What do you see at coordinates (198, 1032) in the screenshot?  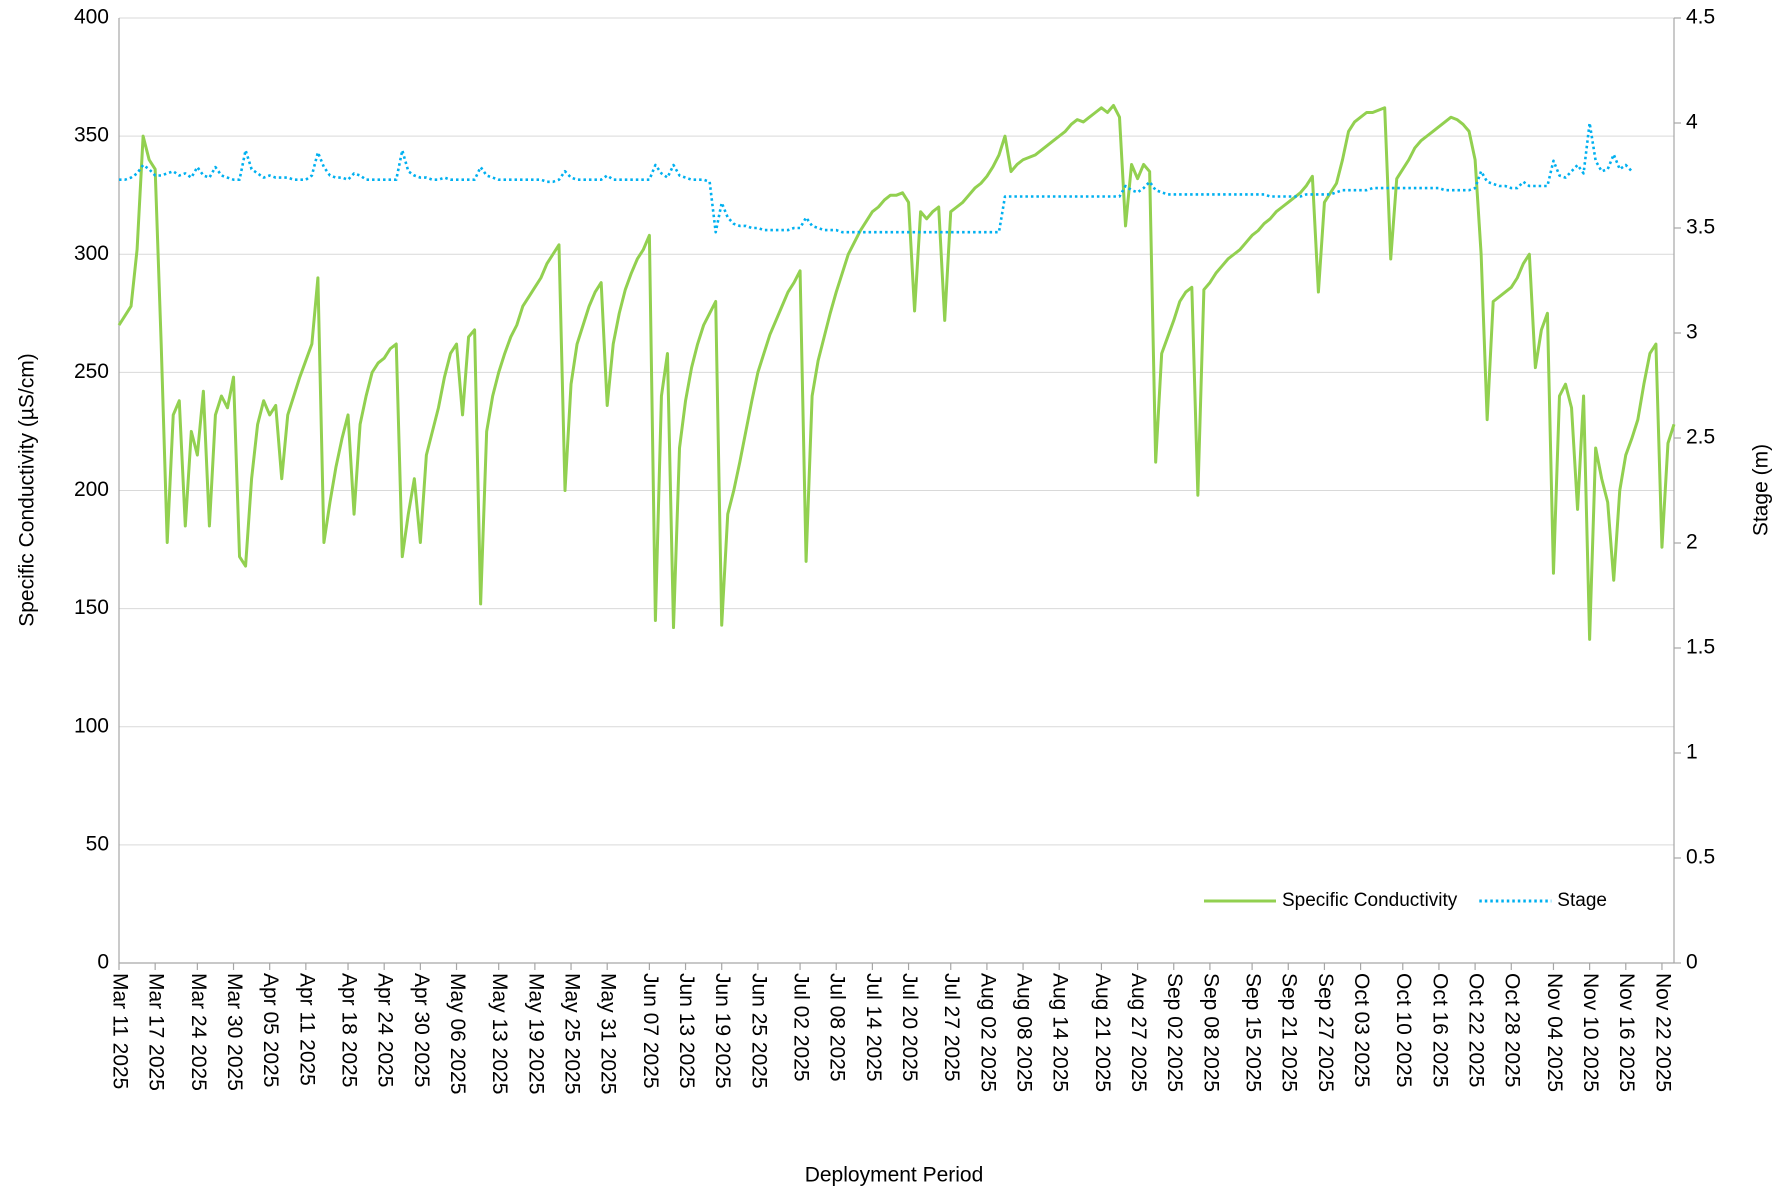 I see `x-tick-label: Mar 24 2025` at bounding box center [198, 1032].